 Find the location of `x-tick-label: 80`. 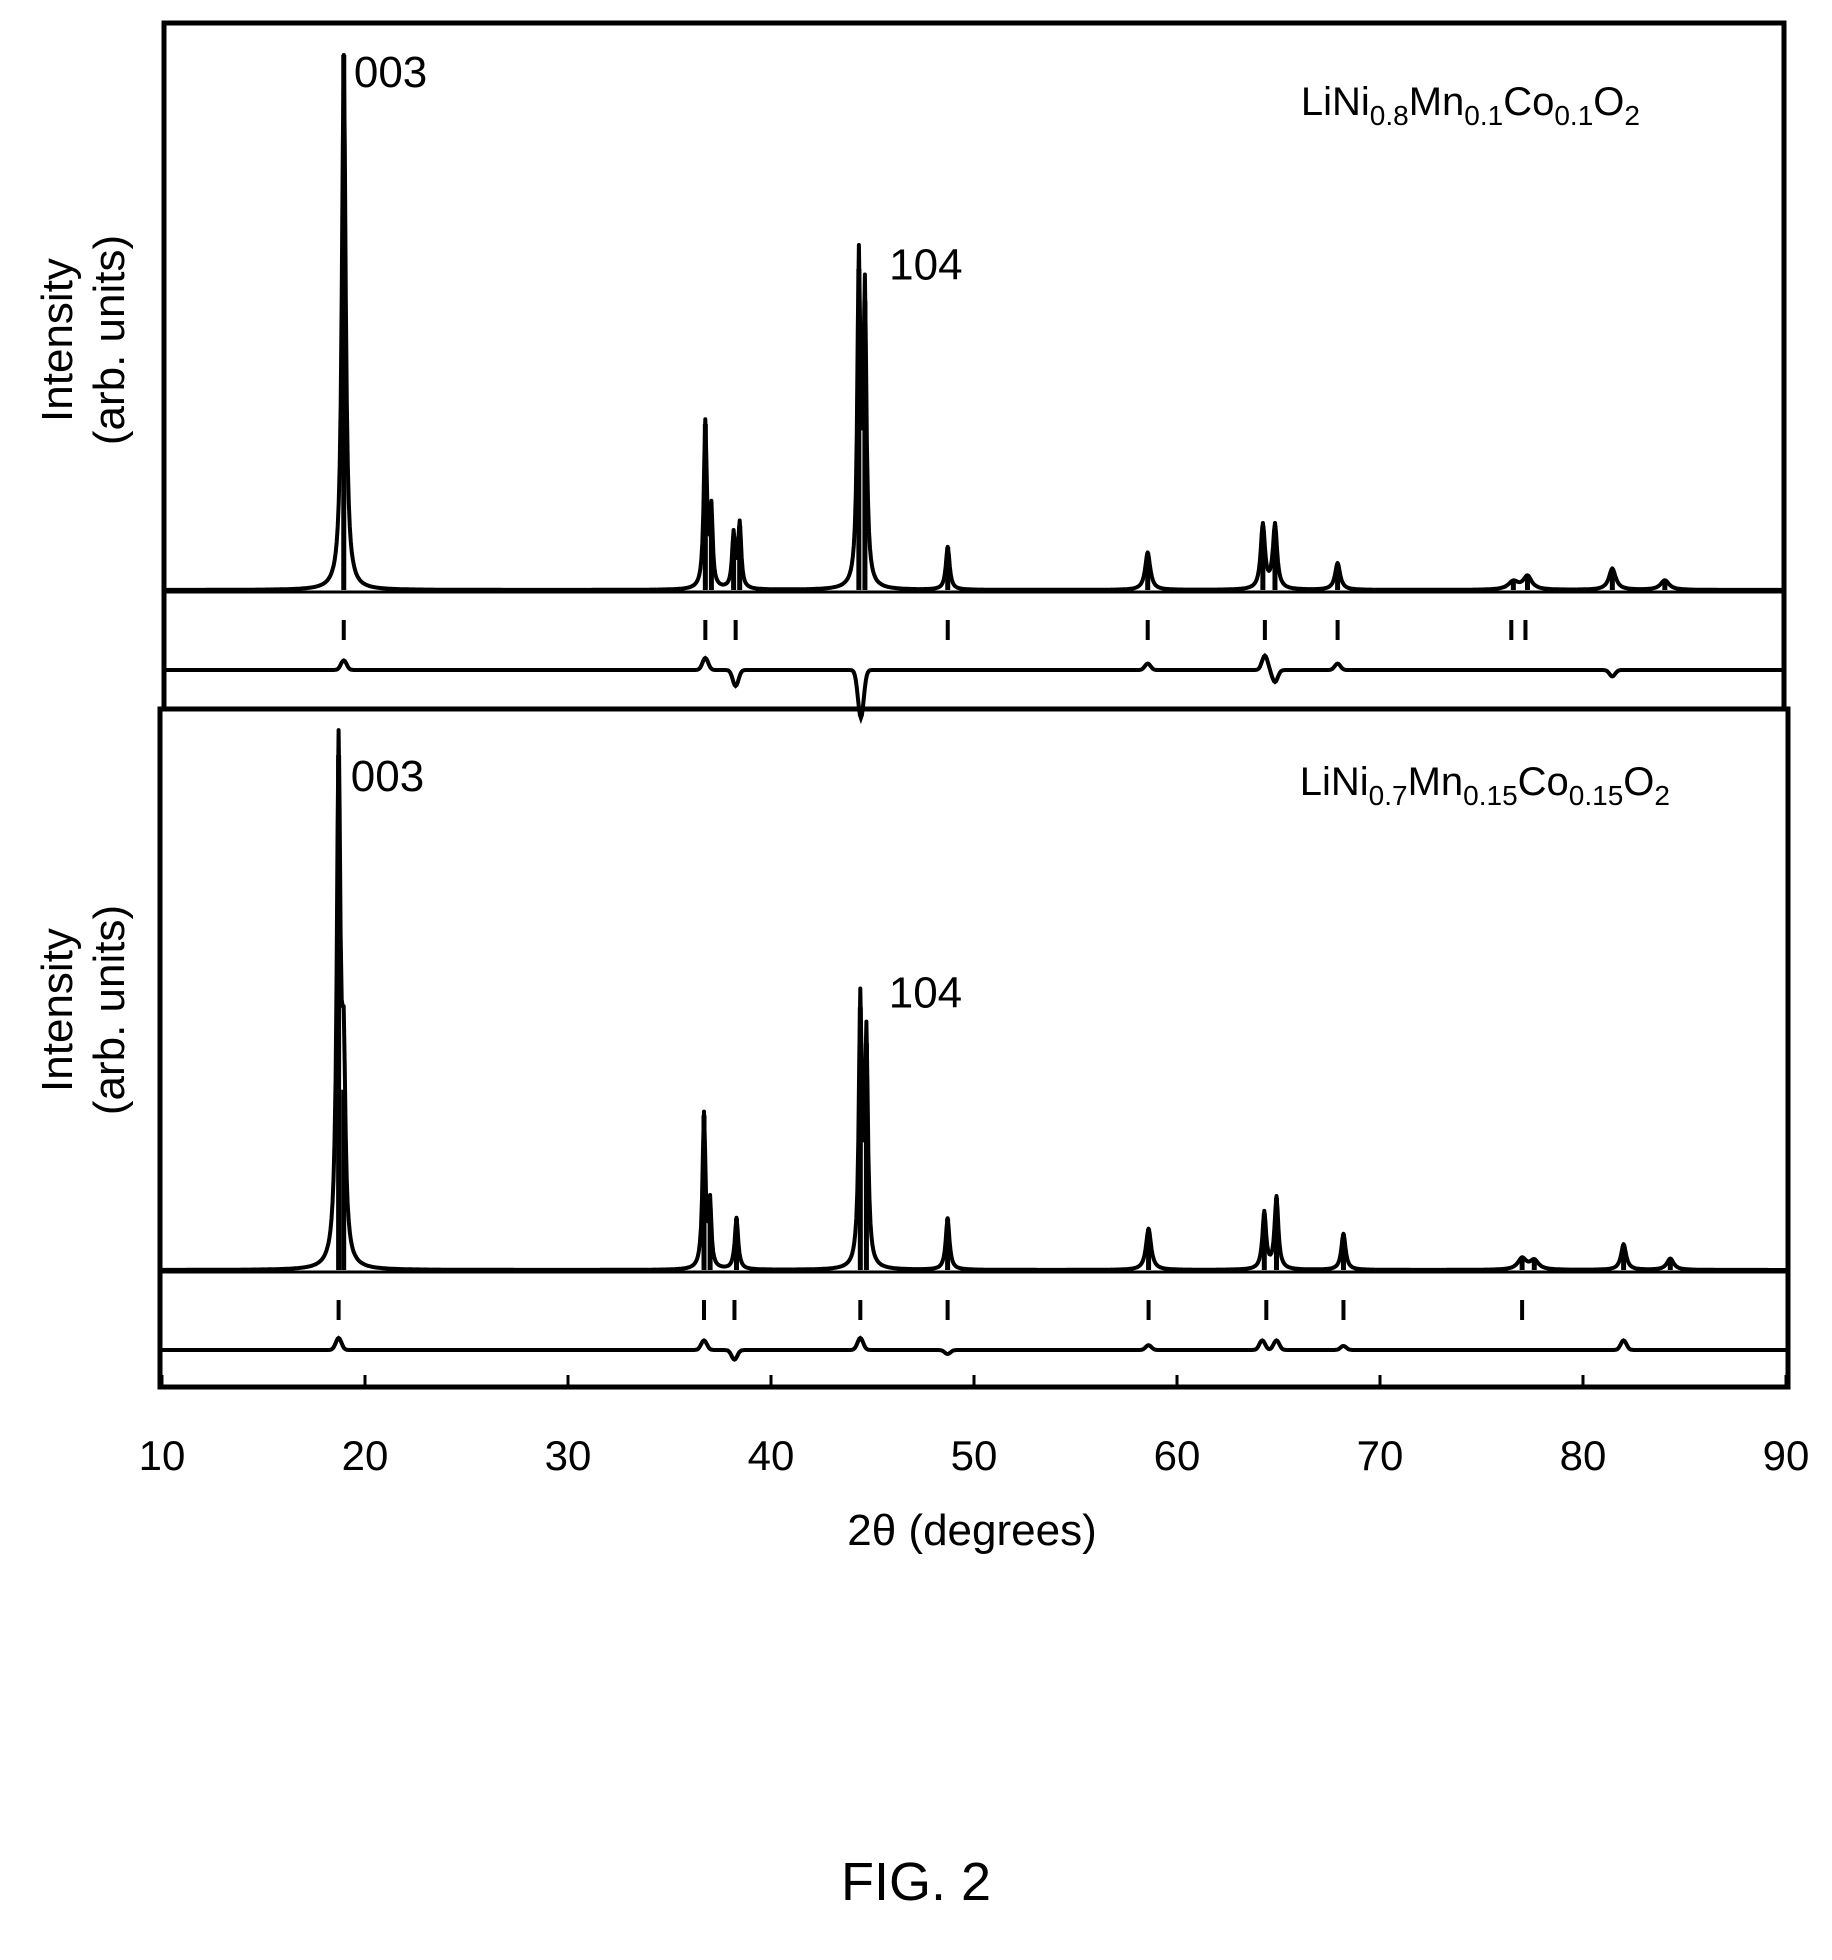

x-tick-label: 80 is located at coordinates (1583, 1455).